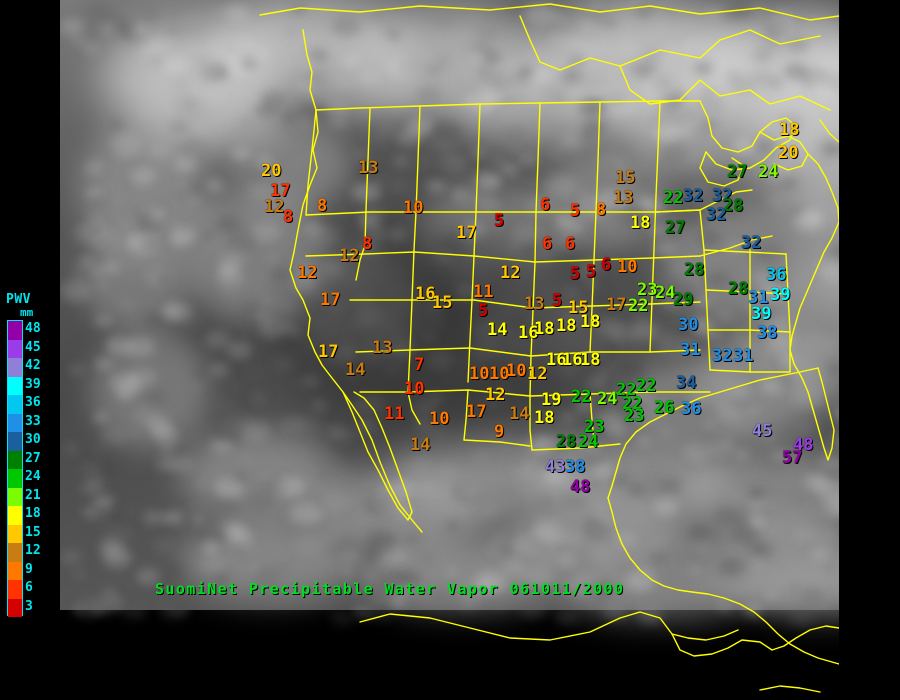 The height and width of the screenshot is (700, 900). I want to click on station-pwv-value: 16, so click(572, 360).